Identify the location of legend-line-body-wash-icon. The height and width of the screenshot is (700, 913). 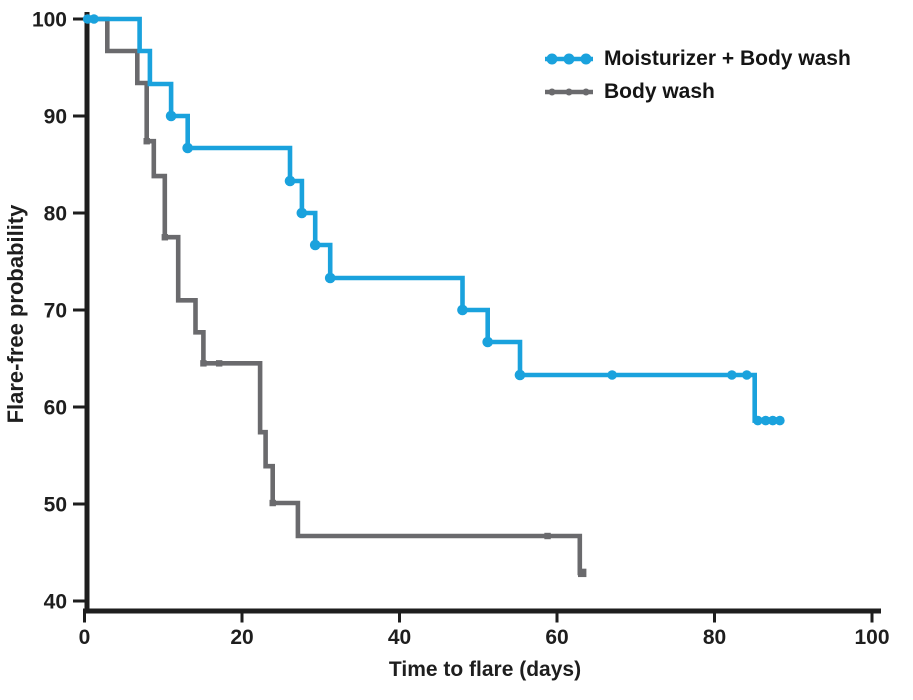
(569, 91).